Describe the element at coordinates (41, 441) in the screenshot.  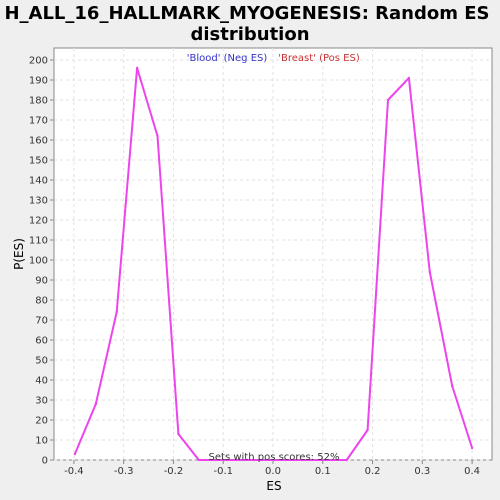
I see `y-tick-label: 10` at that location.